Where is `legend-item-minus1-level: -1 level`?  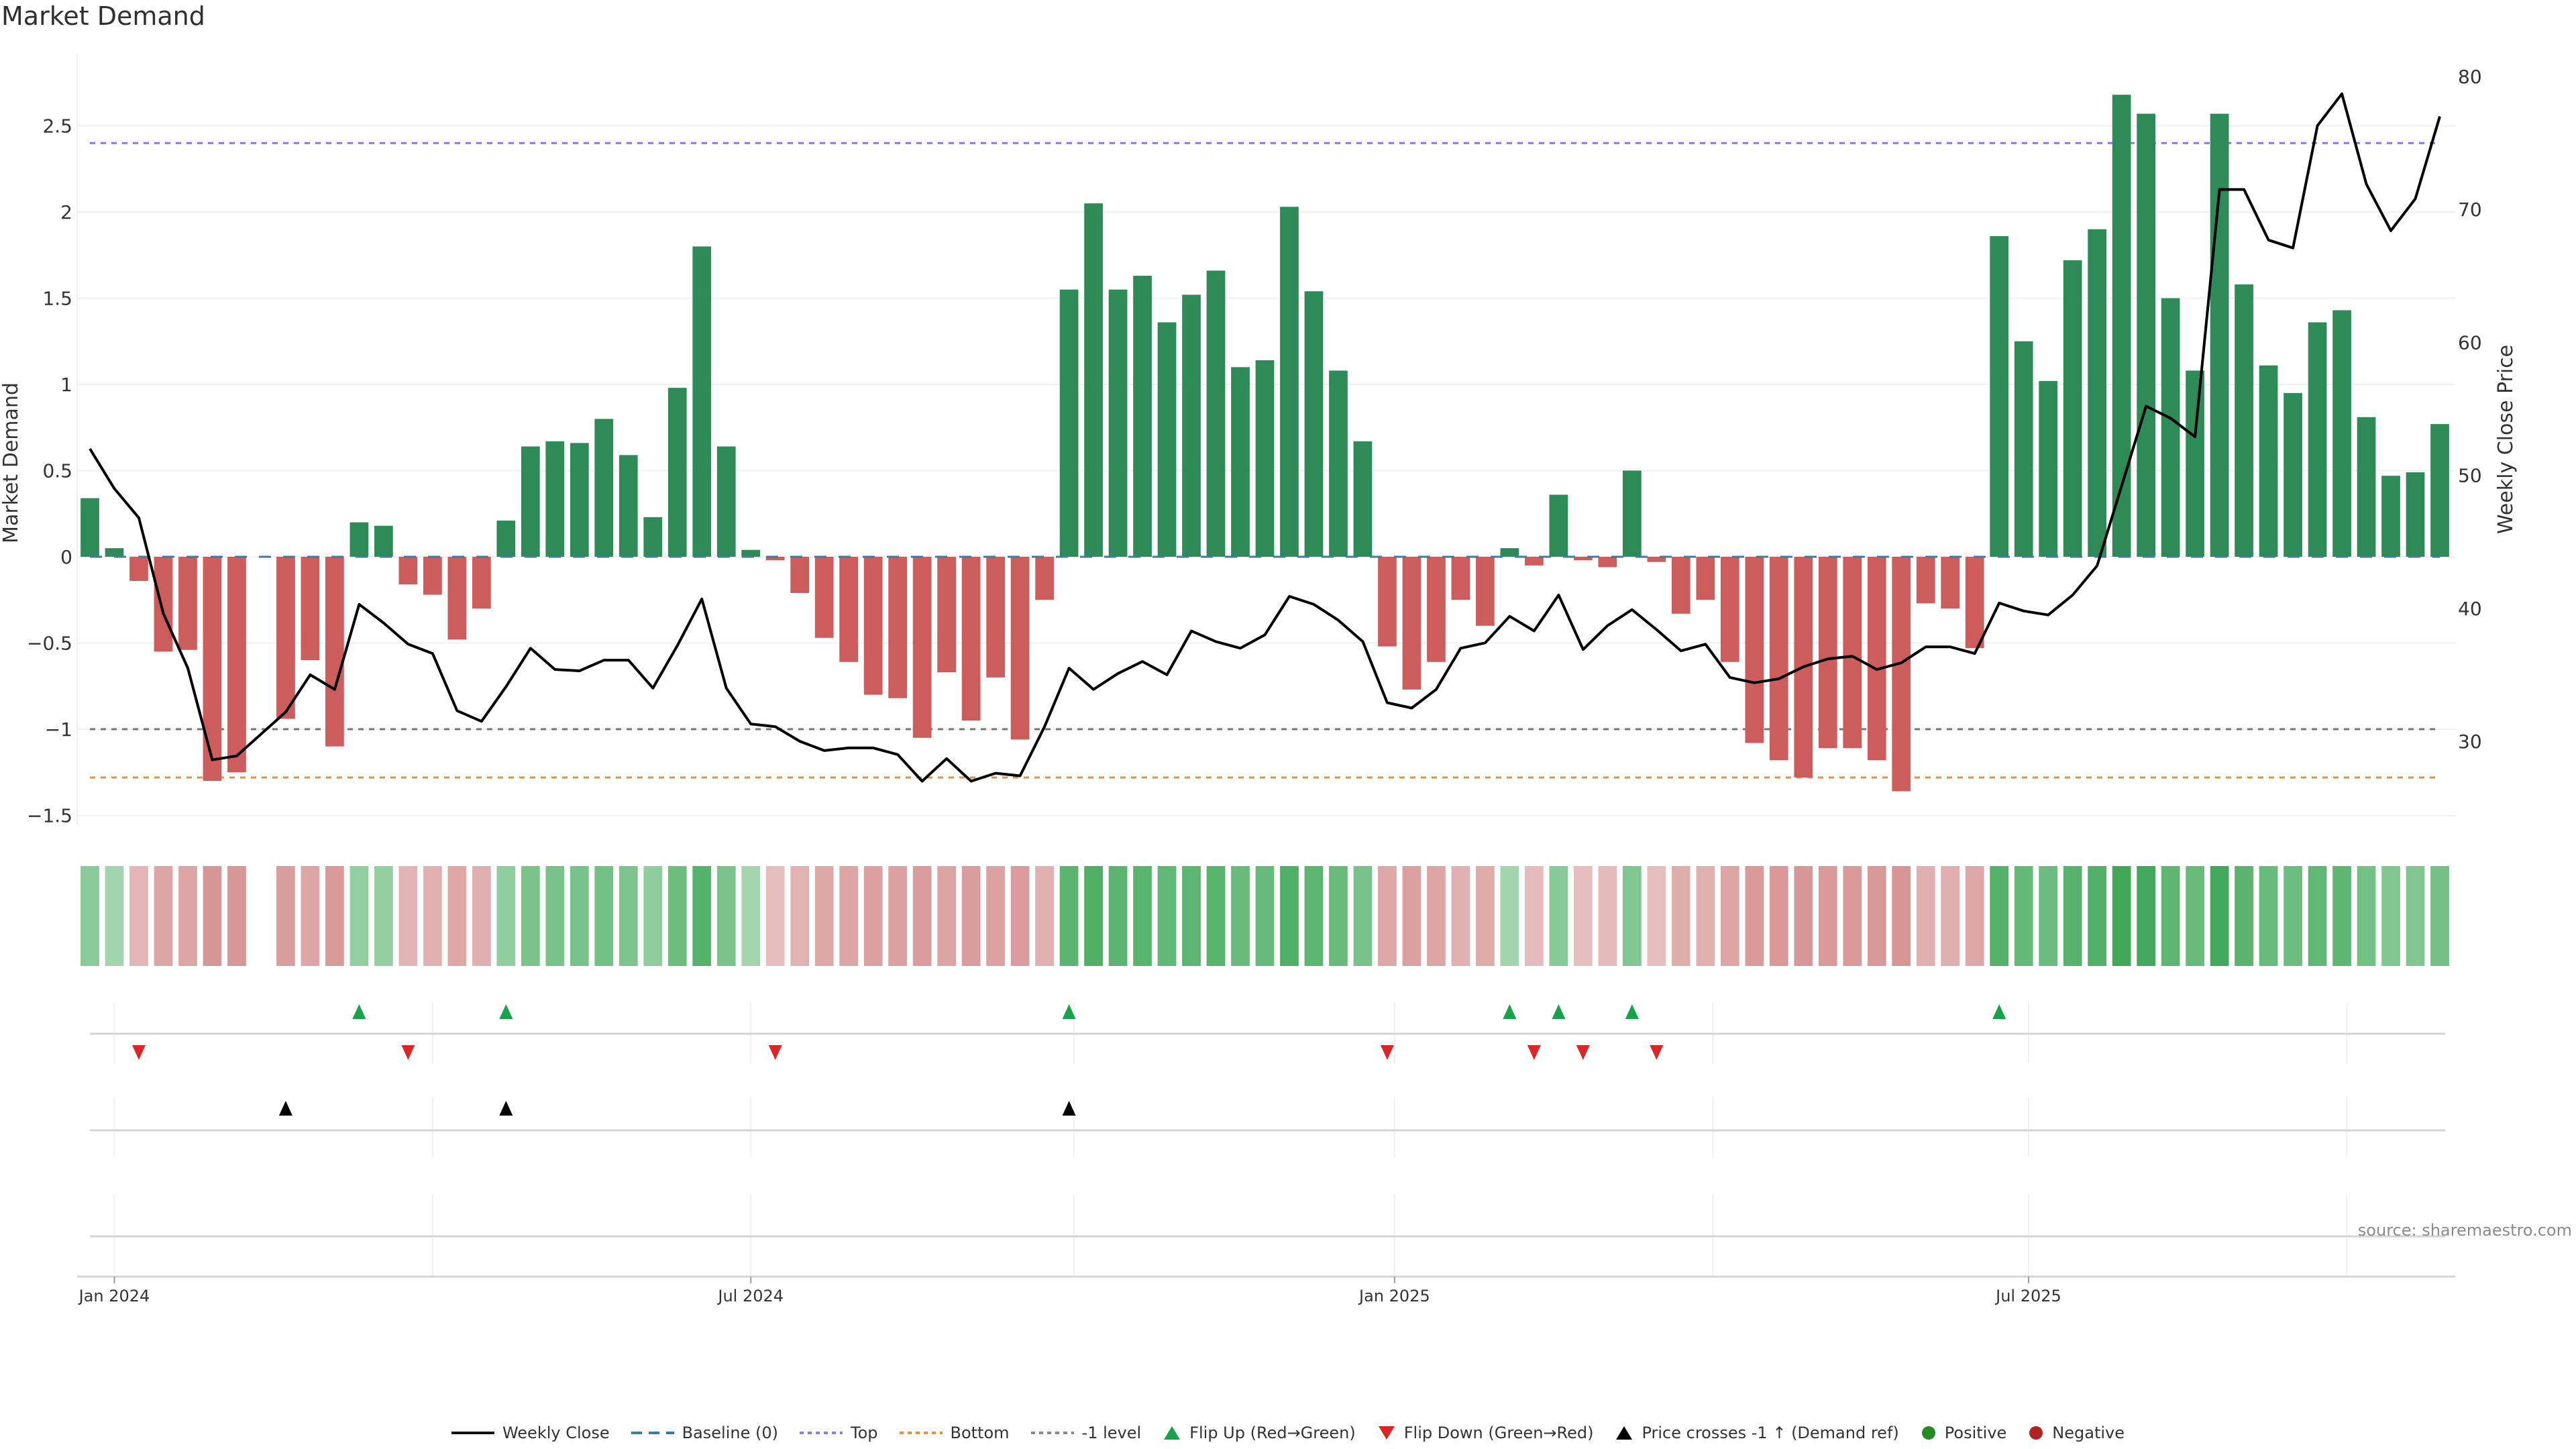 legend-item-minus1-level: -1 level is located at coordinates (1085, 1433).